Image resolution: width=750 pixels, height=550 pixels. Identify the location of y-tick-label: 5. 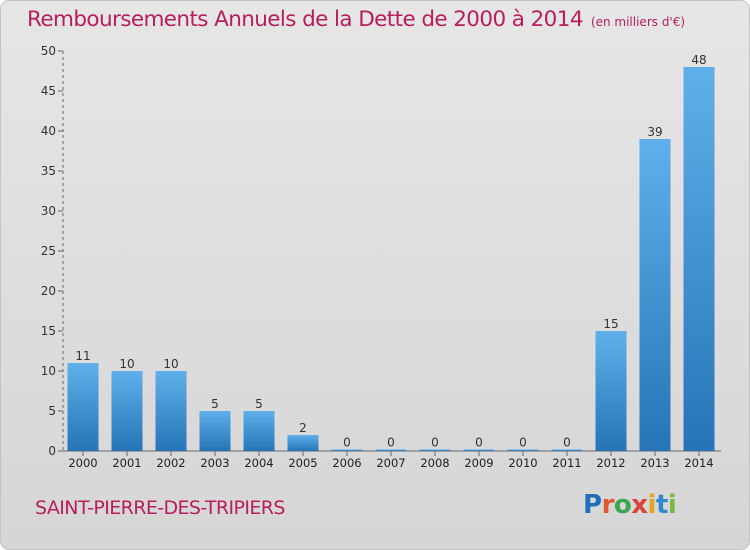
(52, 411).